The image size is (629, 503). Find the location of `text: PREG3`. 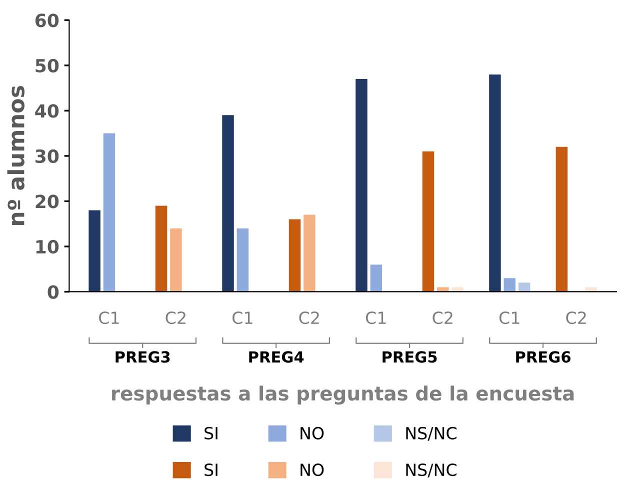

text: PREG3 is located at coordinates (143, 357).